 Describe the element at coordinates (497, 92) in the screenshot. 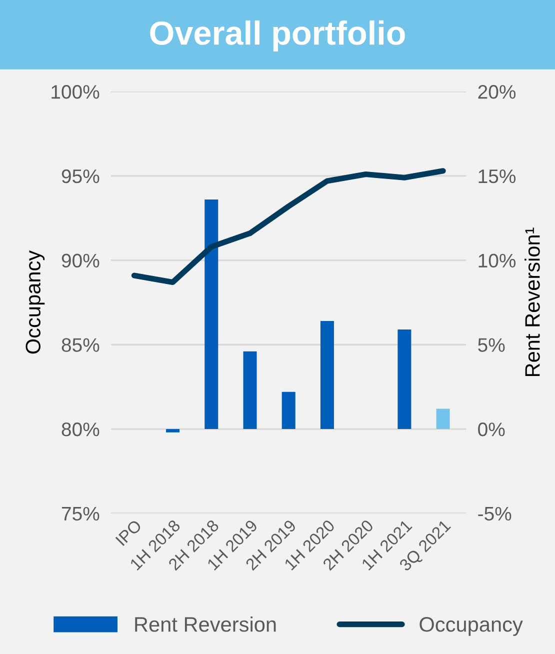

I see `y2-tick-label: 20%` at that location.